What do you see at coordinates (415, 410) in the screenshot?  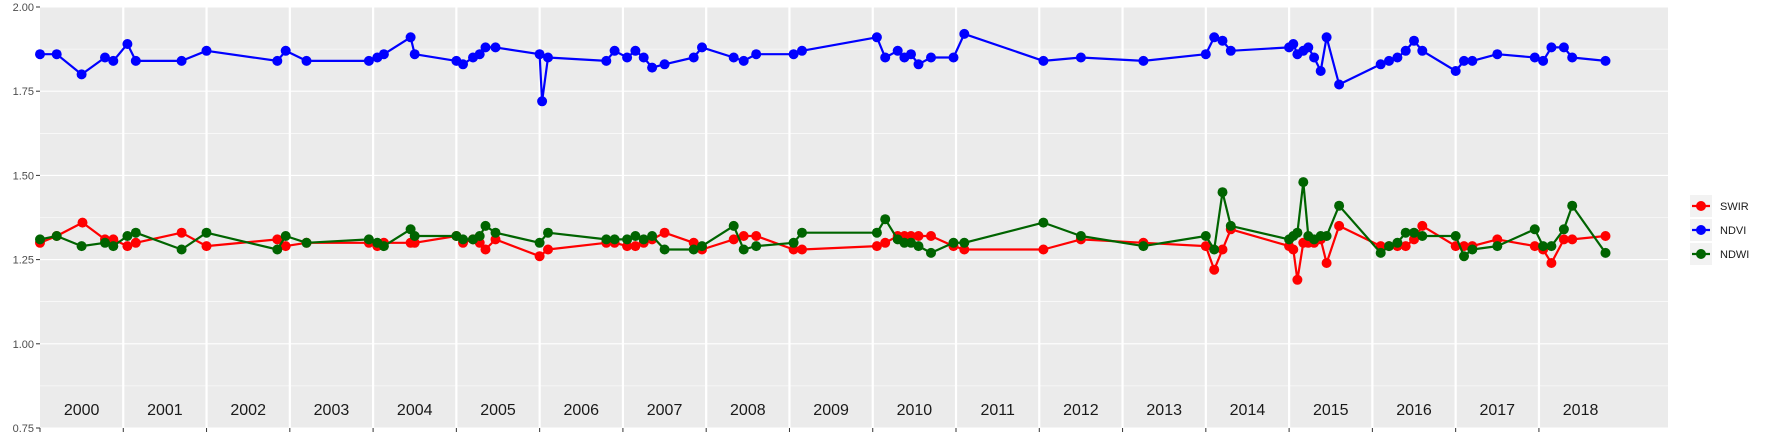 I see `year-label: 2004` at bounding box center [415, 410].